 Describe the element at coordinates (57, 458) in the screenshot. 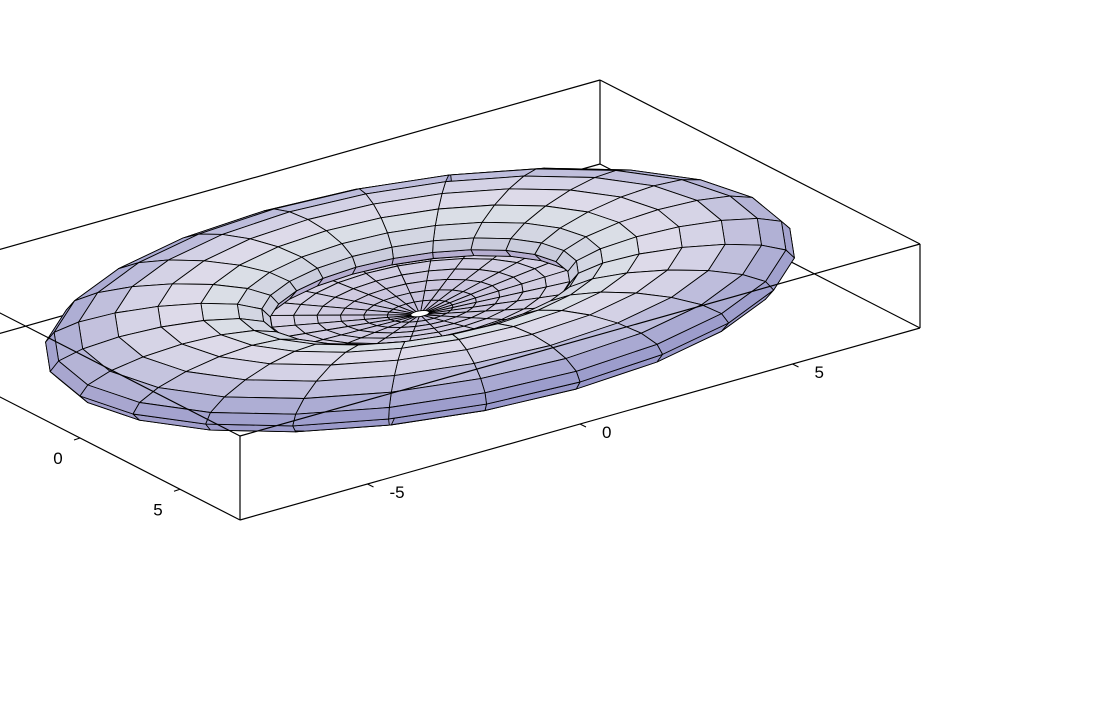

I see `x-tick-label: 0` at that location.